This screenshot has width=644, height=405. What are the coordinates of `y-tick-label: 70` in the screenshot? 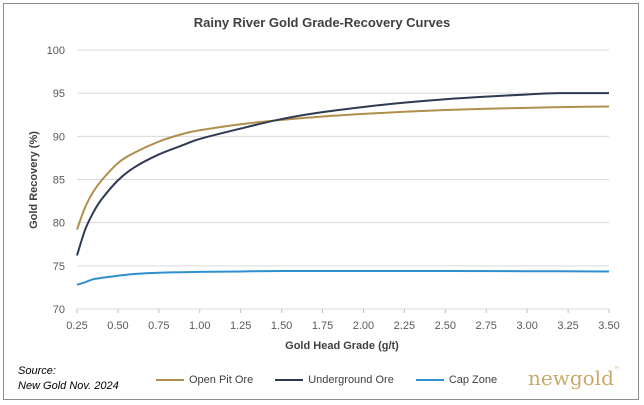 It's located at (59, 310).